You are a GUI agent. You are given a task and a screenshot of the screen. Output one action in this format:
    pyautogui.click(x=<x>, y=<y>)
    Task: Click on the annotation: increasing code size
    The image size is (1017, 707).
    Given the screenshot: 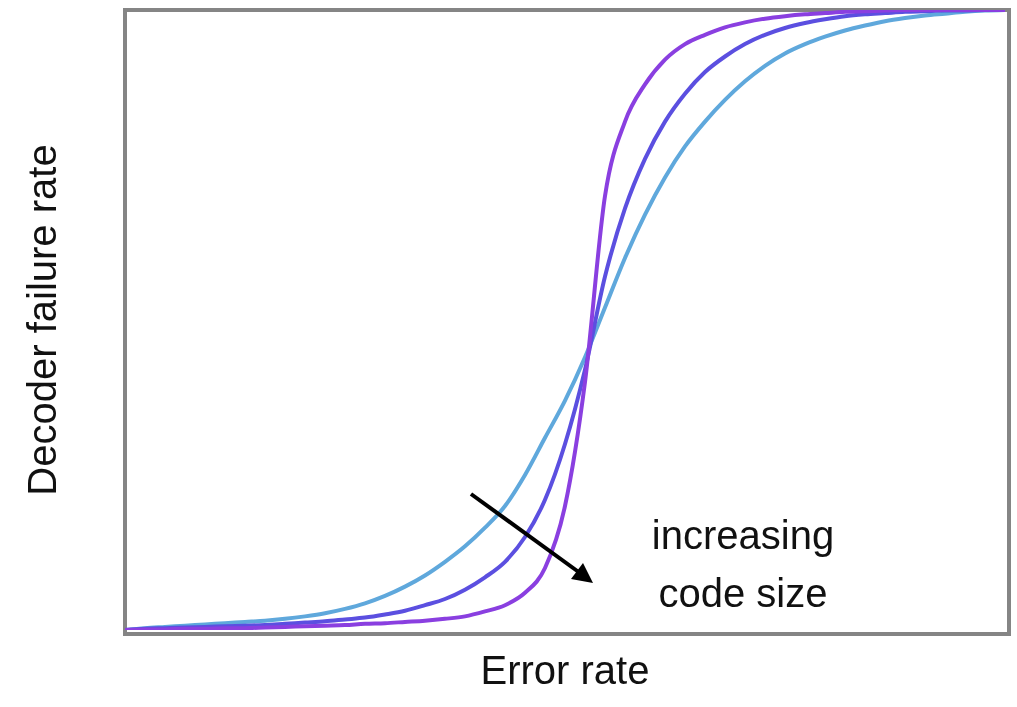 What is the action you would take?
    pyautogui.click(x=743, y=564)
    